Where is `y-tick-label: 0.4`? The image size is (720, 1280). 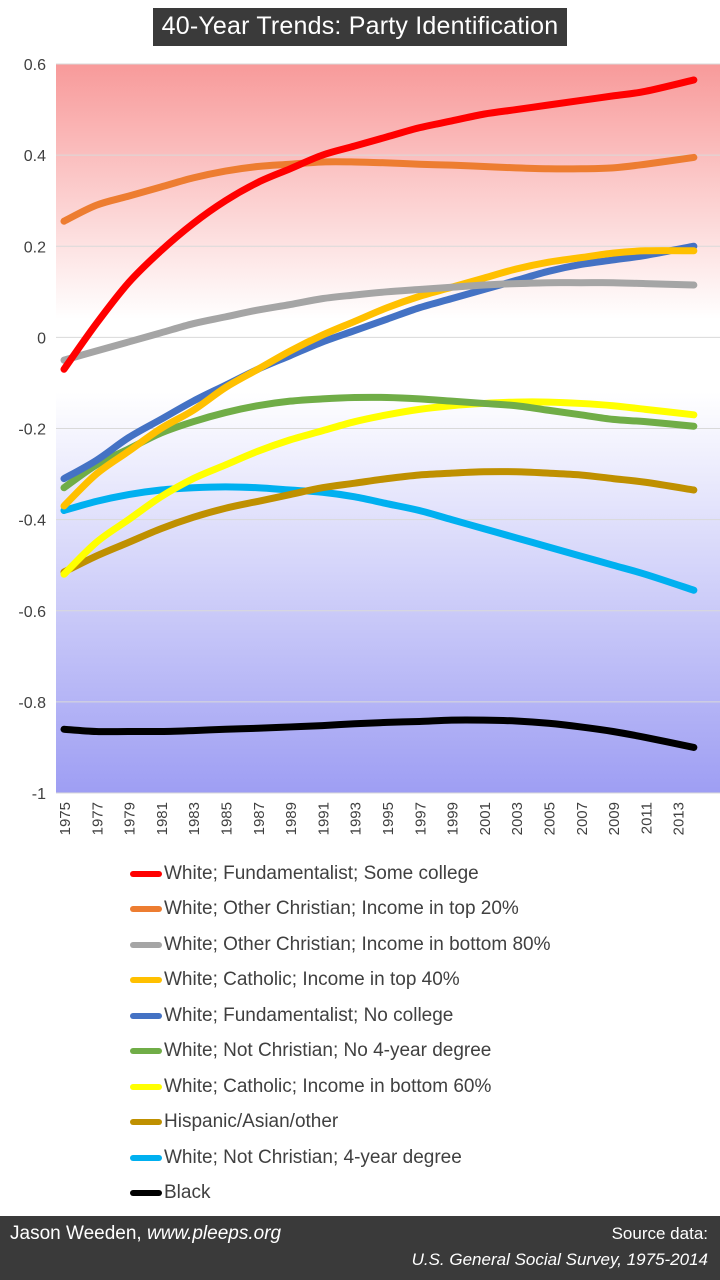 y-tick-label: 0.4 is located at coordinates (35, 156).